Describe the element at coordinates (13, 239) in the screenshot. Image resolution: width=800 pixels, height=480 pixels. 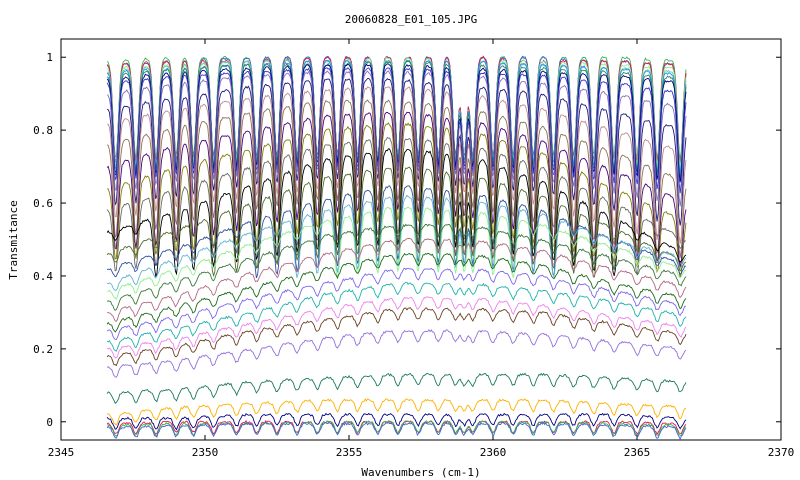
I see `y-axis-label: Transmitance` at that location.